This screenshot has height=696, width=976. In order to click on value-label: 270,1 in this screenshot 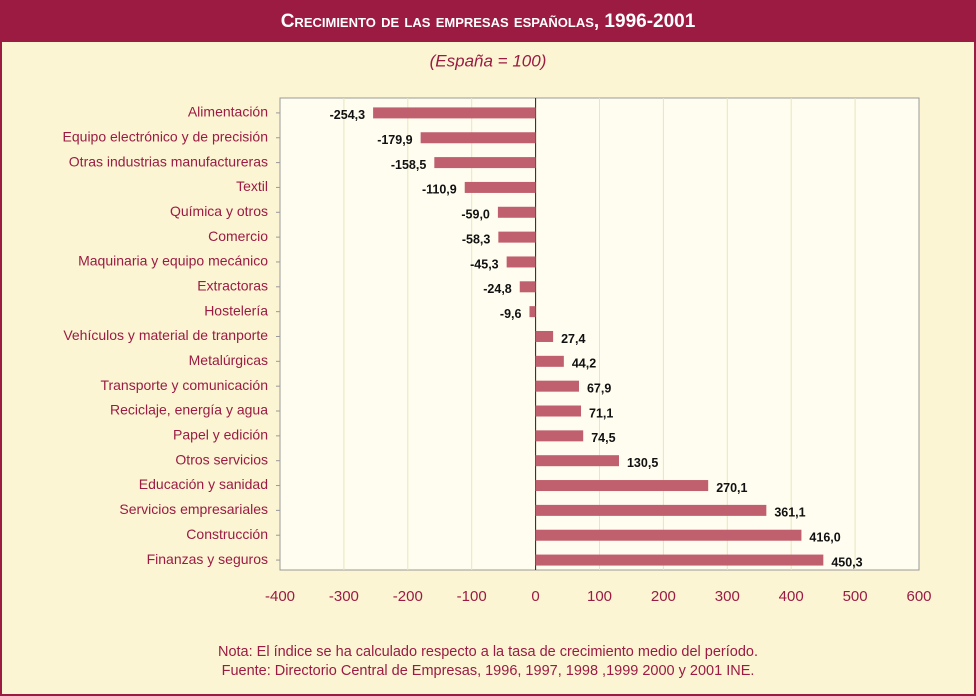, I will do `click(731, 488)`.